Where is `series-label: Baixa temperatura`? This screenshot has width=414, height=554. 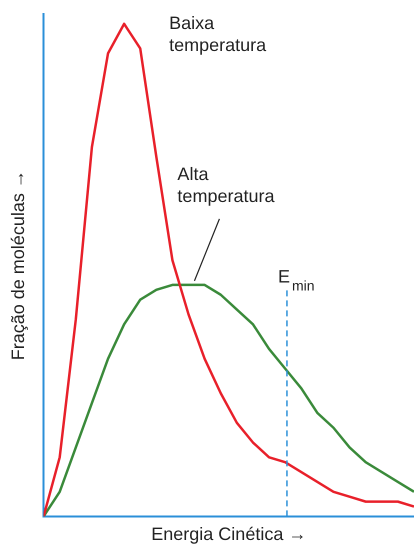
series-label: Baixa temperatura is located at coordinates (218, 33).